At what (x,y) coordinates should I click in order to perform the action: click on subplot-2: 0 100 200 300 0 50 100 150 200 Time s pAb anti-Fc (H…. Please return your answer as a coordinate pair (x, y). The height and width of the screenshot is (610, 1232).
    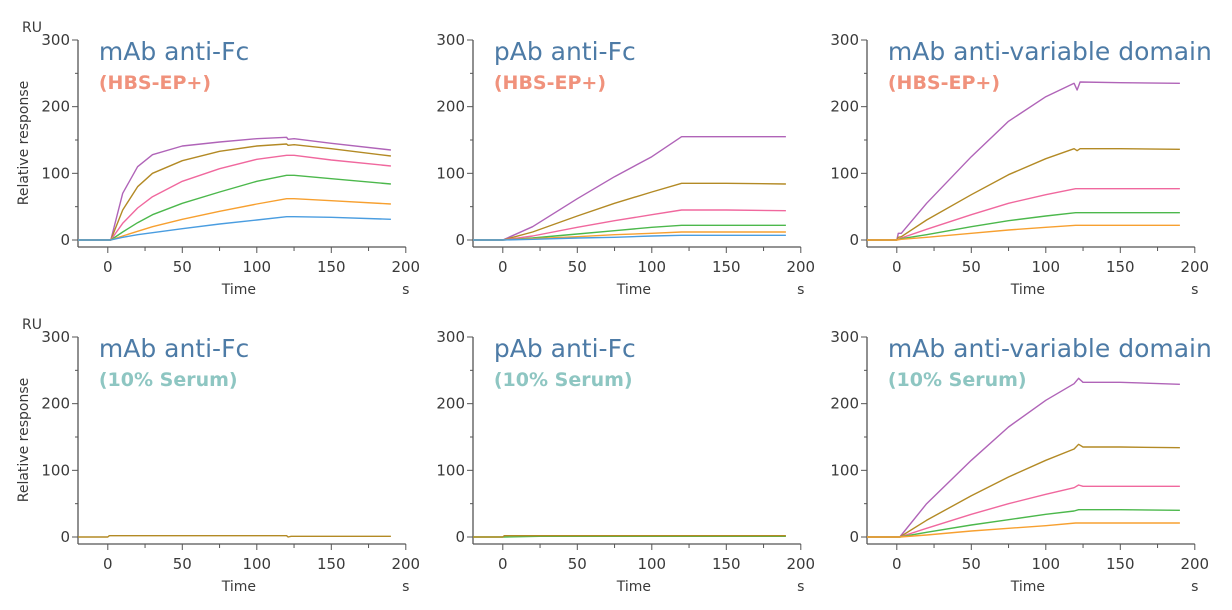
    Looking at the image, I should click on (625, 164).